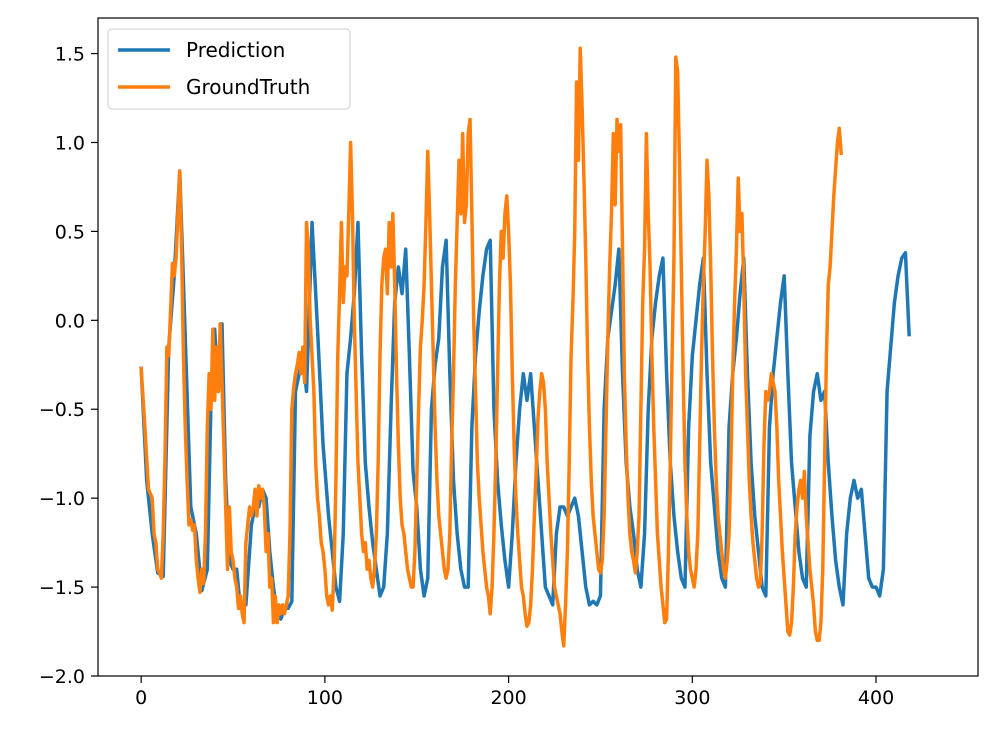 The image size is (996, 735). I want to click on y-tick-label: 1.0, so click(70, 143).